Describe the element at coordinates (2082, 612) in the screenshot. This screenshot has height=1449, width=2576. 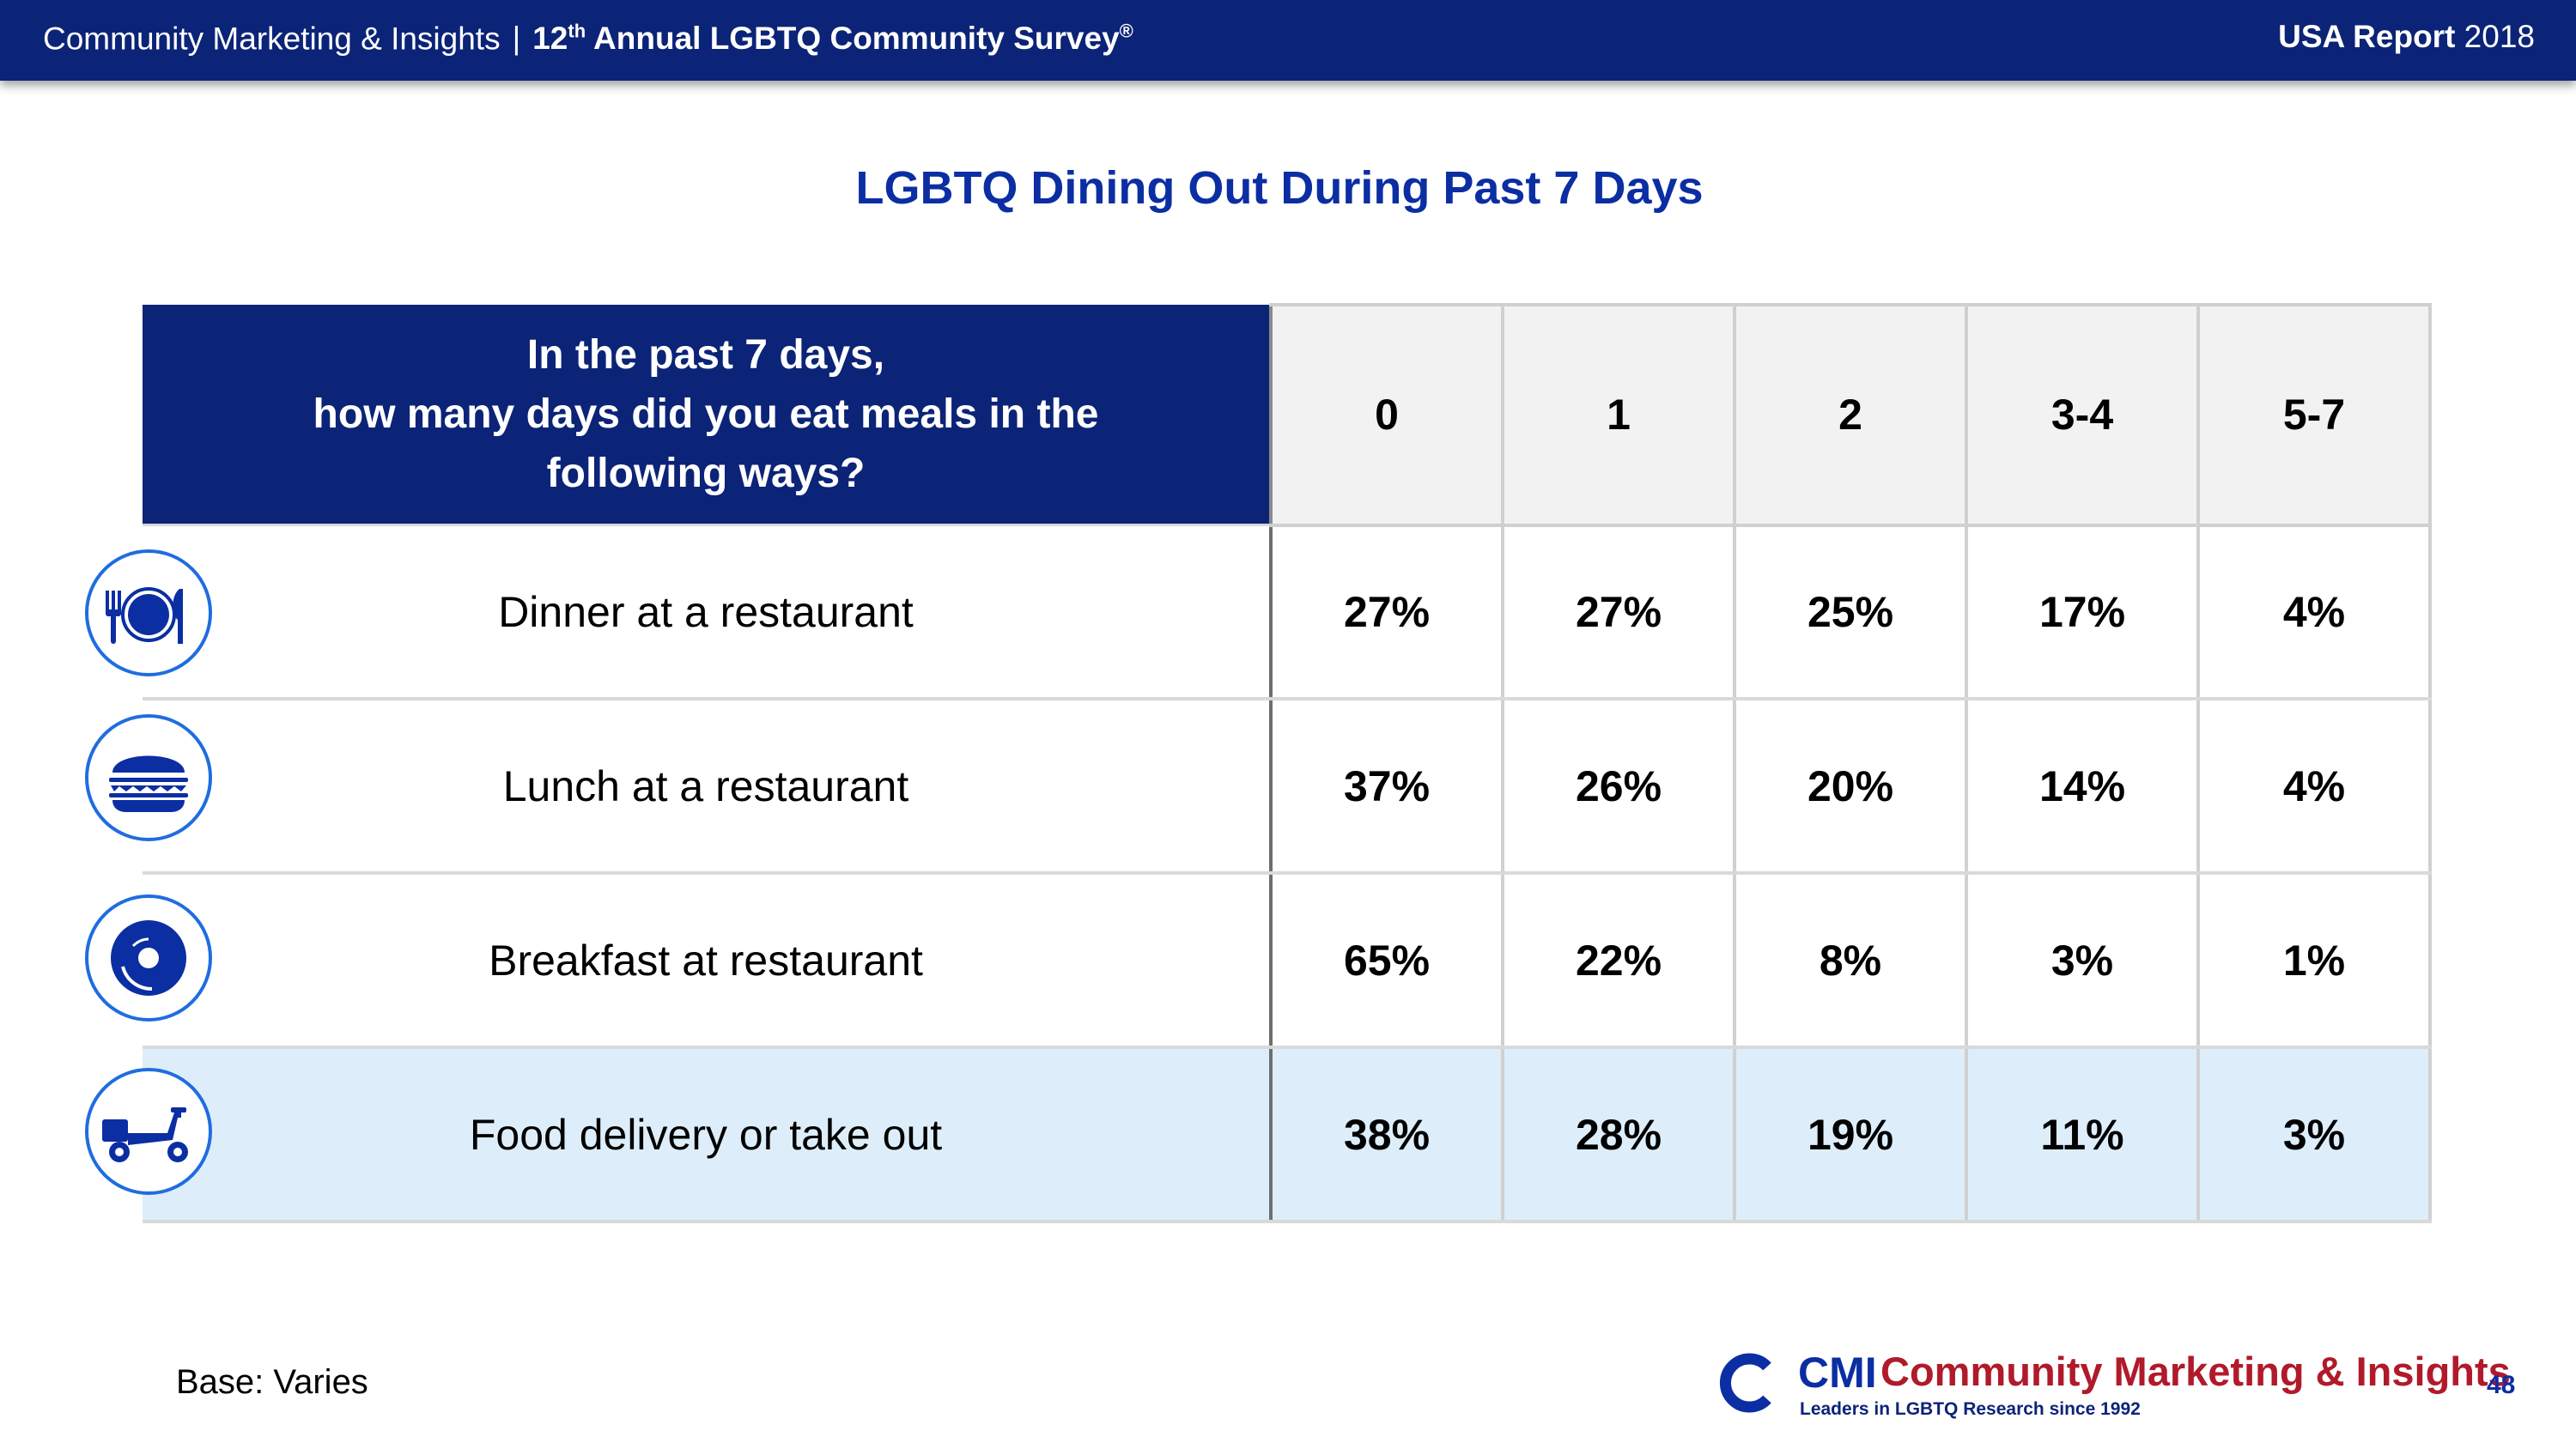
I see `table-cell: 17%` at that location.